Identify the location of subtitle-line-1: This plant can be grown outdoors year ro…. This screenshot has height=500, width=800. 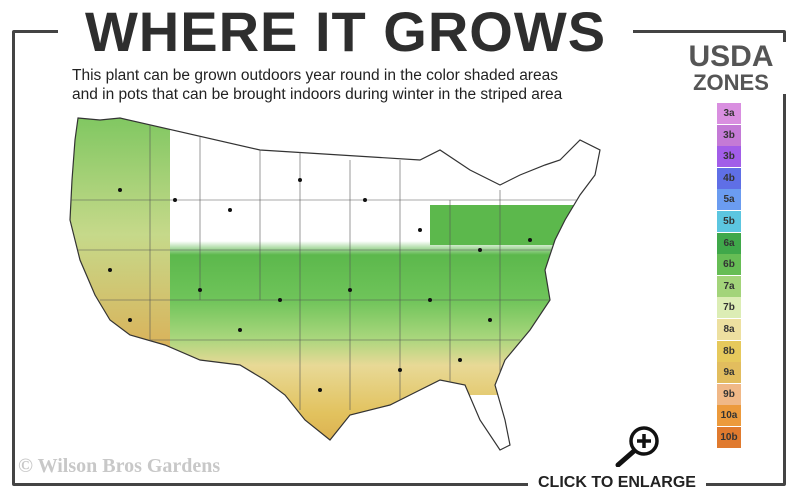
(315, 75).